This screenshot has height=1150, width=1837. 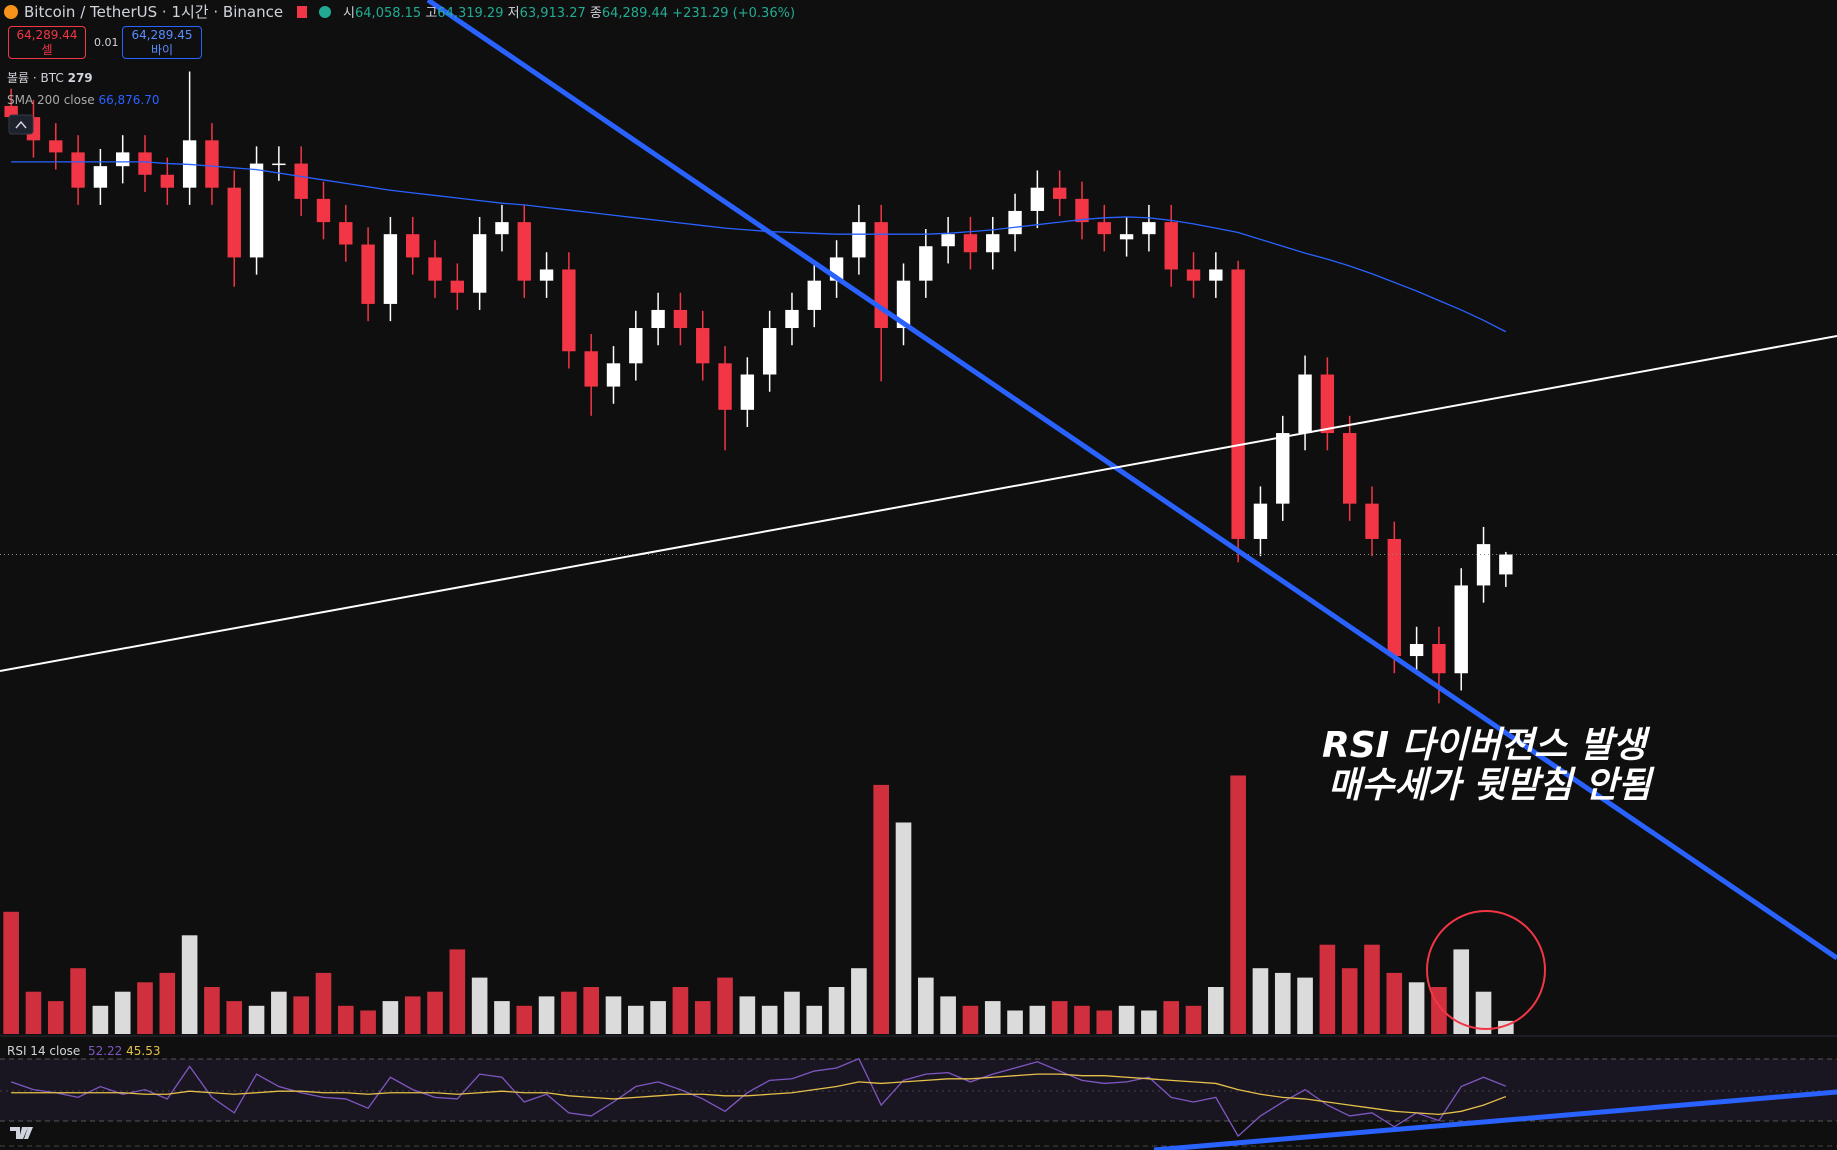 I want to click on sma-name: SMA 200 close, so click(x=51, y=100).